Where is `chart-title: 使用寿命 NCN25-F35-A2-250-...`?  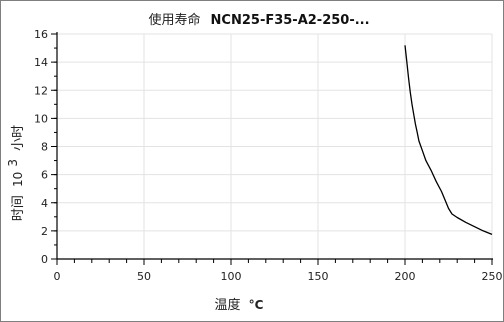 chart-title: 使用寿命 NCN25-F35-A2-250-... is located at coordinates (258, 18).